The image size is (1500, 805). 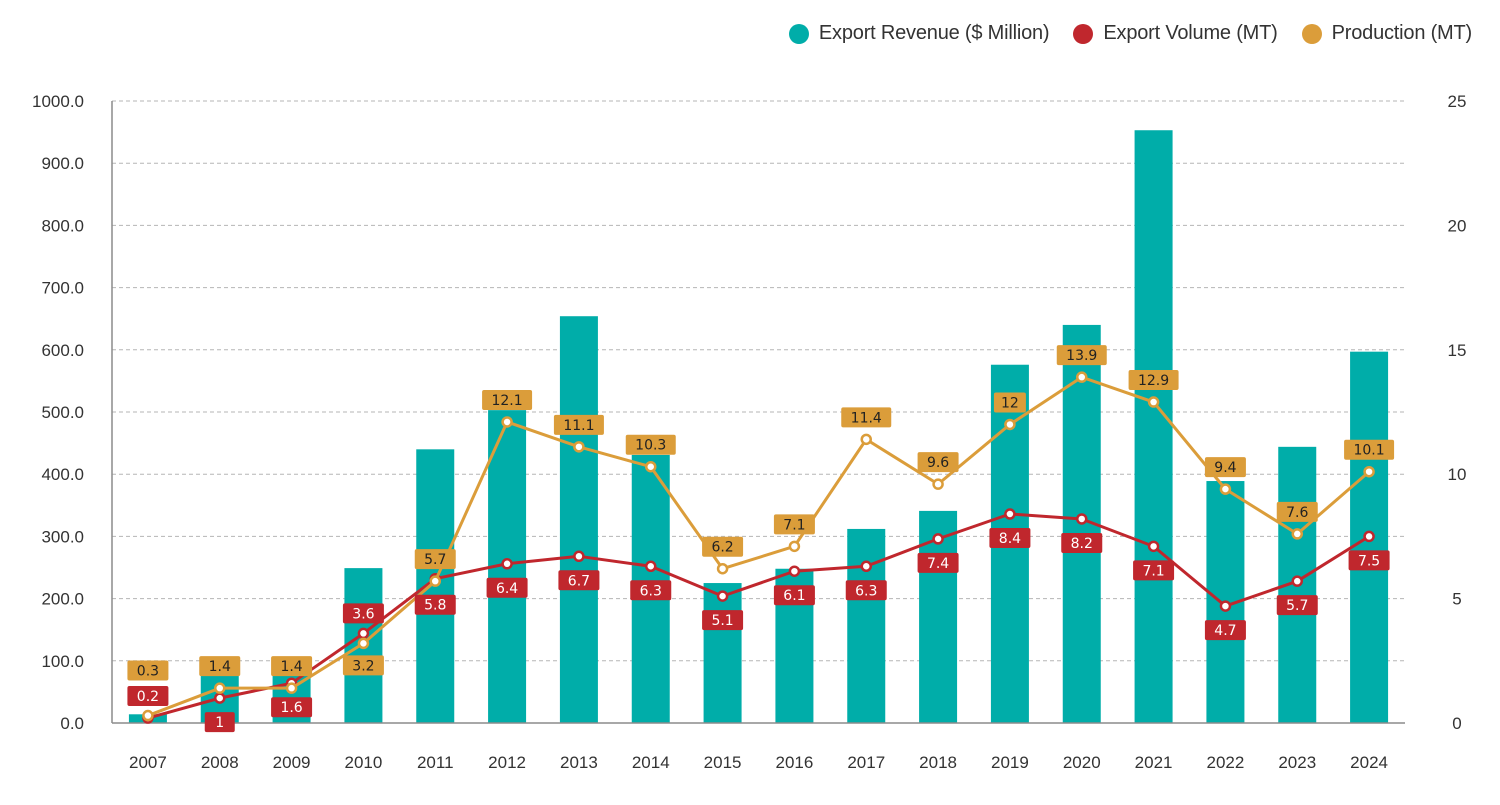 What do you see at coordinates (1010, 403) in the screenshot?
I see `label-production-2019: 12` at bounding box center [1010, 403].